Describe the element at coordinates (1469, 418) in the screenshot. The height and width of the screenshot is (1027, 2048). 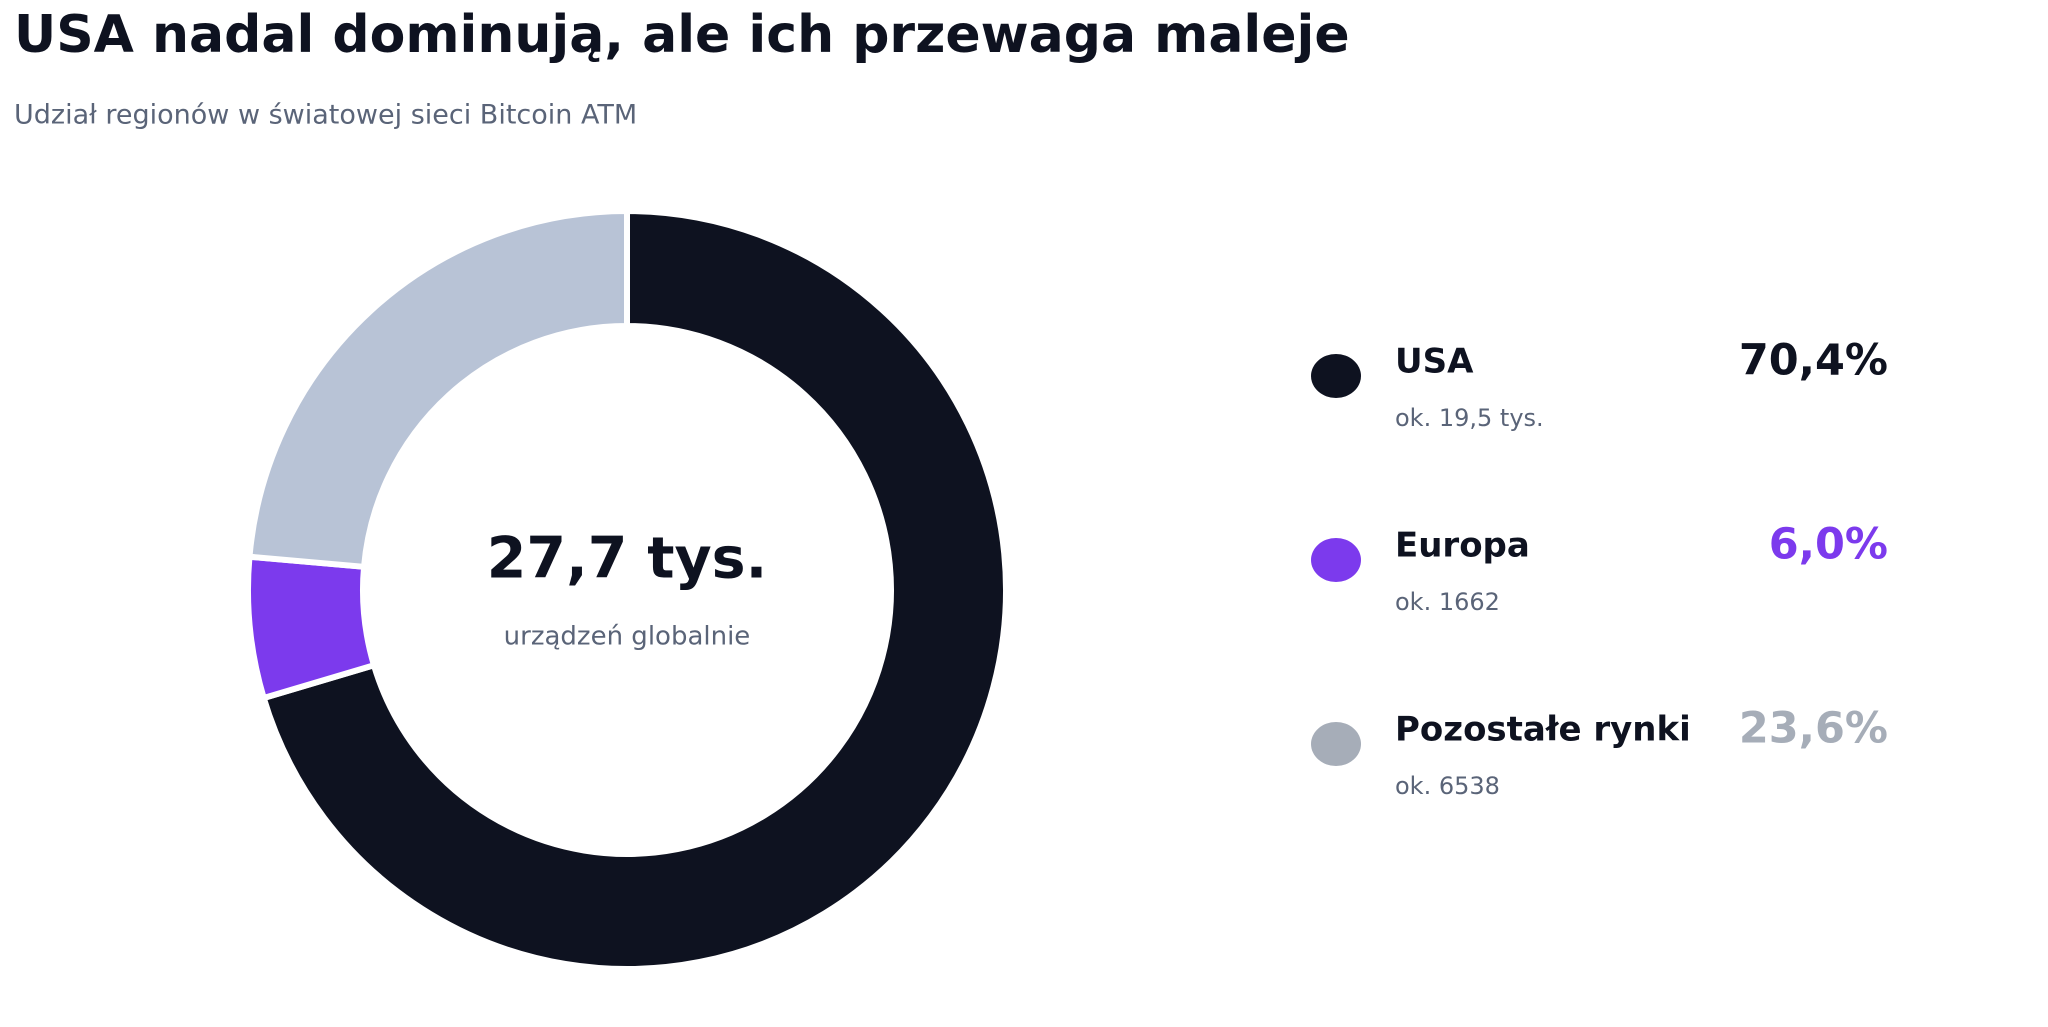
I see `legend-sublabel: ok. 19,5 tys.` at that location.